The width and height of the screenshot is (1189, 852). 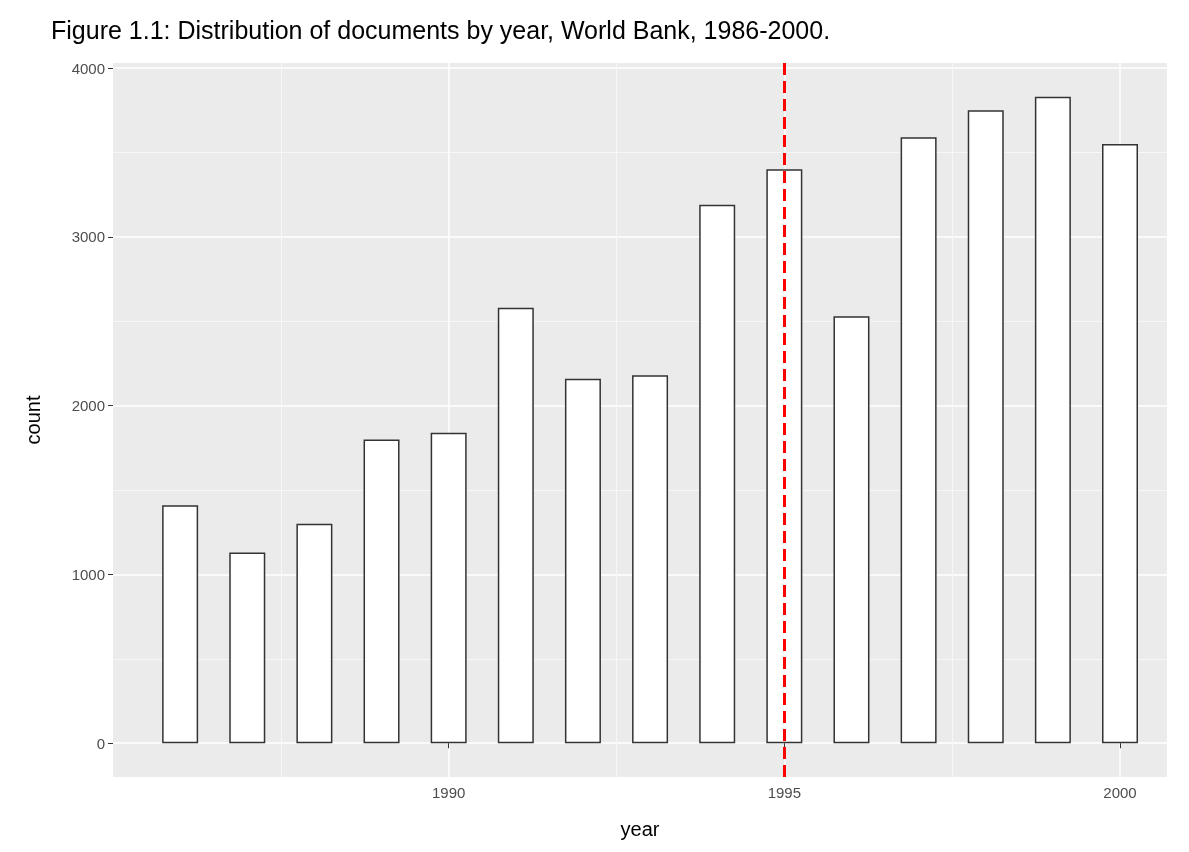 What do you see at coordinates (448, 792) in the screenshot?
I see `x-tick-label: 1990` at bounding box center [448, 792].